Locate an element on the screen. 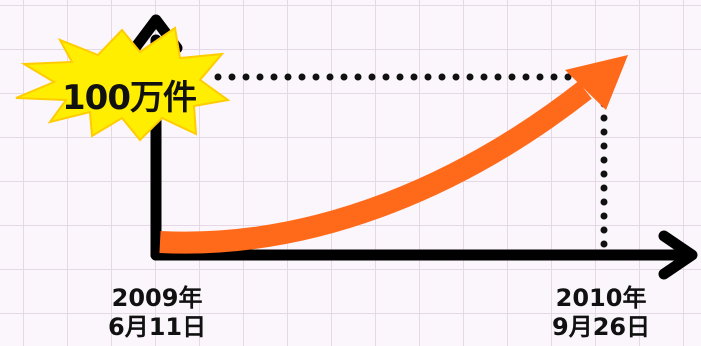 The height and width of the screenshot is (346, 701). milestone-count-label: 100万件 is located at coordinates (129, 98).